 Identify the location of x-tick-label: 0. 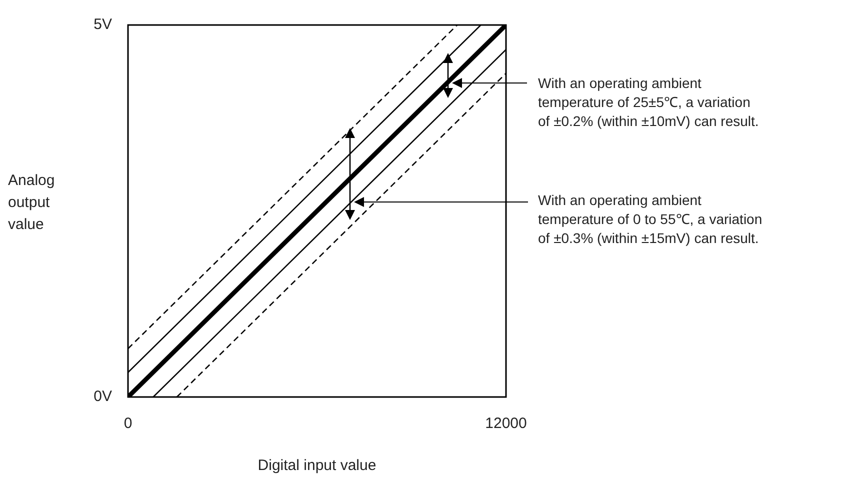
(128, 423).